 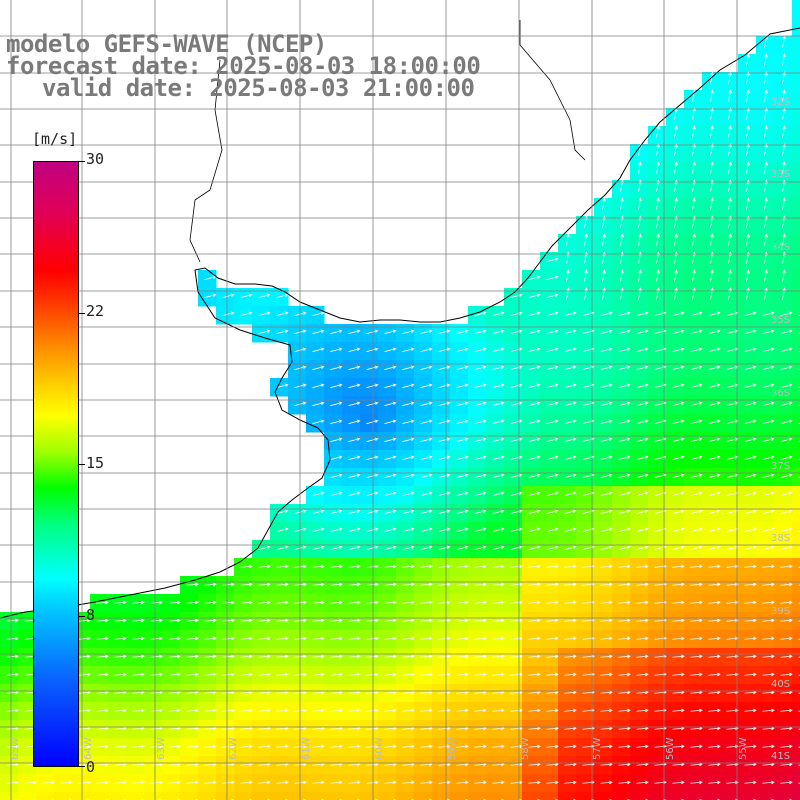 What do you see at coordinates (161, 748) in the screenshot?
I see `longitude-label: 63W` at bounding box center [161, 748].